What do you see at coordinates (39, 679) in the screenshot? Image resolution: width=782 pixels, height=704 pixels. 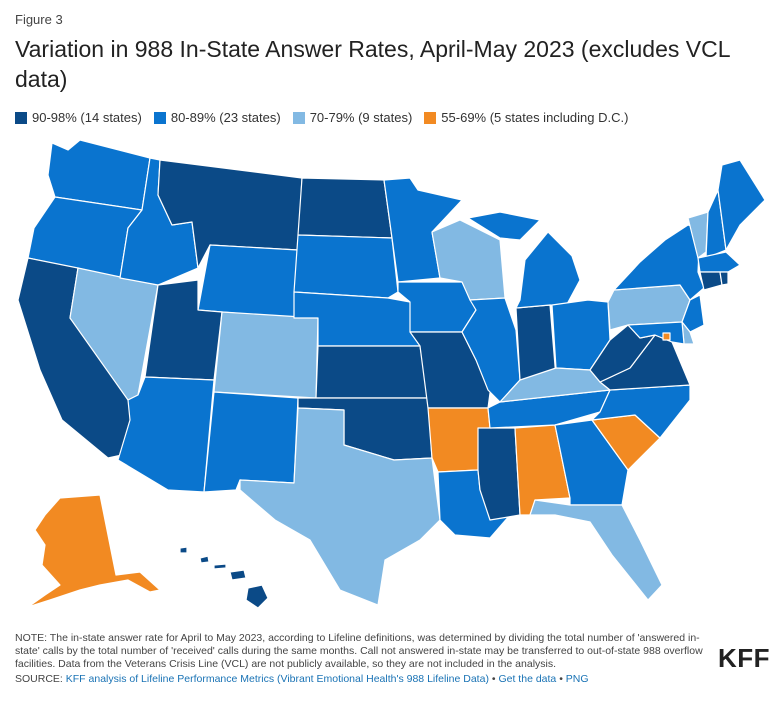 I see `source-prefix: SOURCE:` at bounding box center [39, 679].